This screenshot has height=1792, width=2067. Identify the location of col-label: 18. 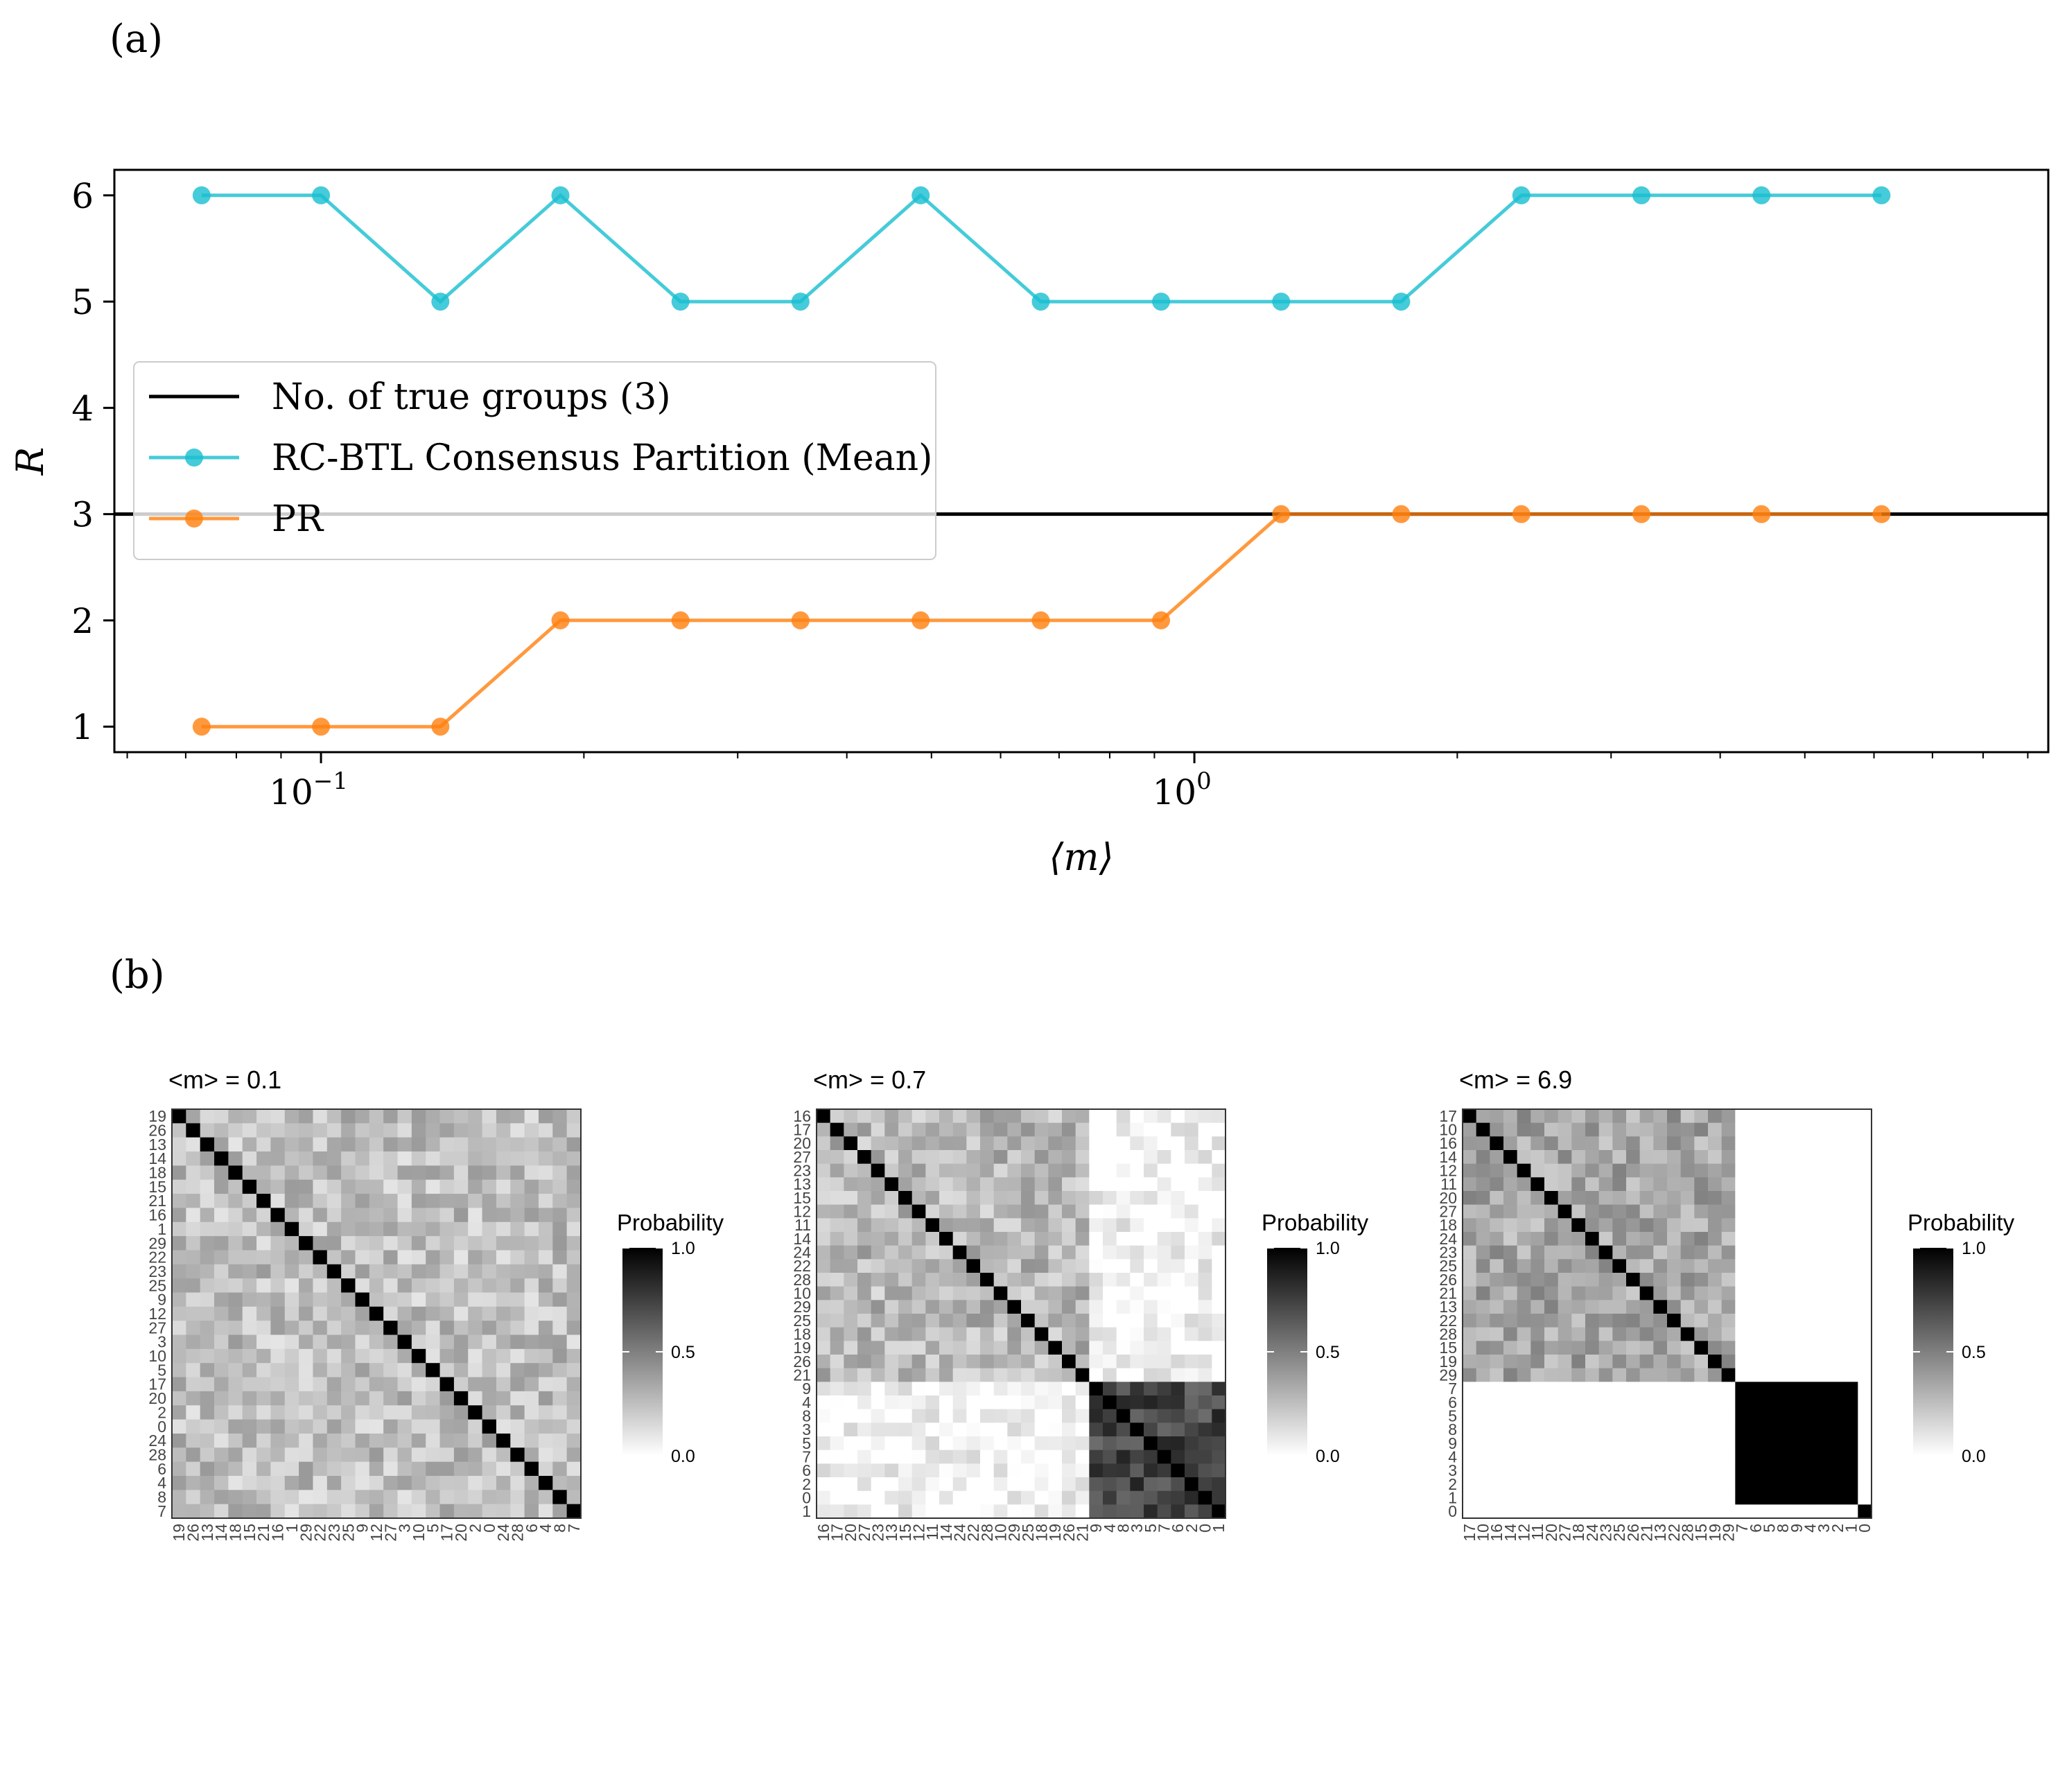
(236, 1533).